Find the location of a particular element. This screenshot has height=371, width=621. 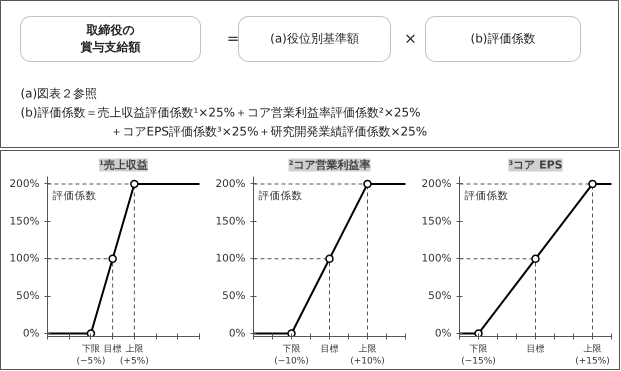

x-tick-label: 下限 (−5%) is located at coordinates (91, 355).